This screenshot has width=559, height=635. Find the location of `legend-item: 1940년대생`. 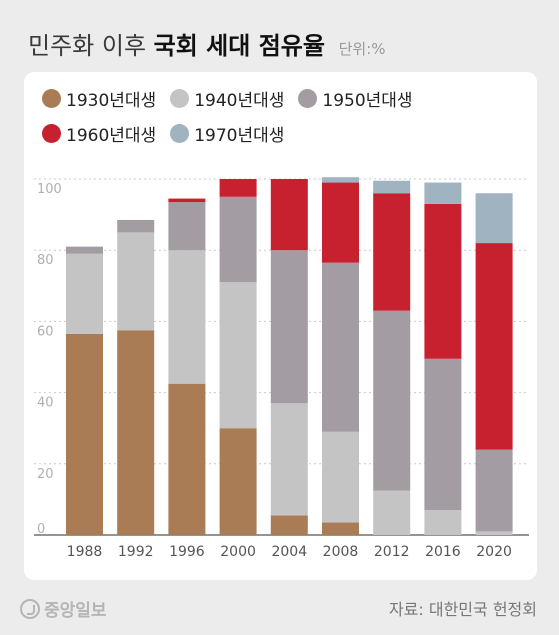

legend-item: 1940년대생 is located at coordinates (227, 98).